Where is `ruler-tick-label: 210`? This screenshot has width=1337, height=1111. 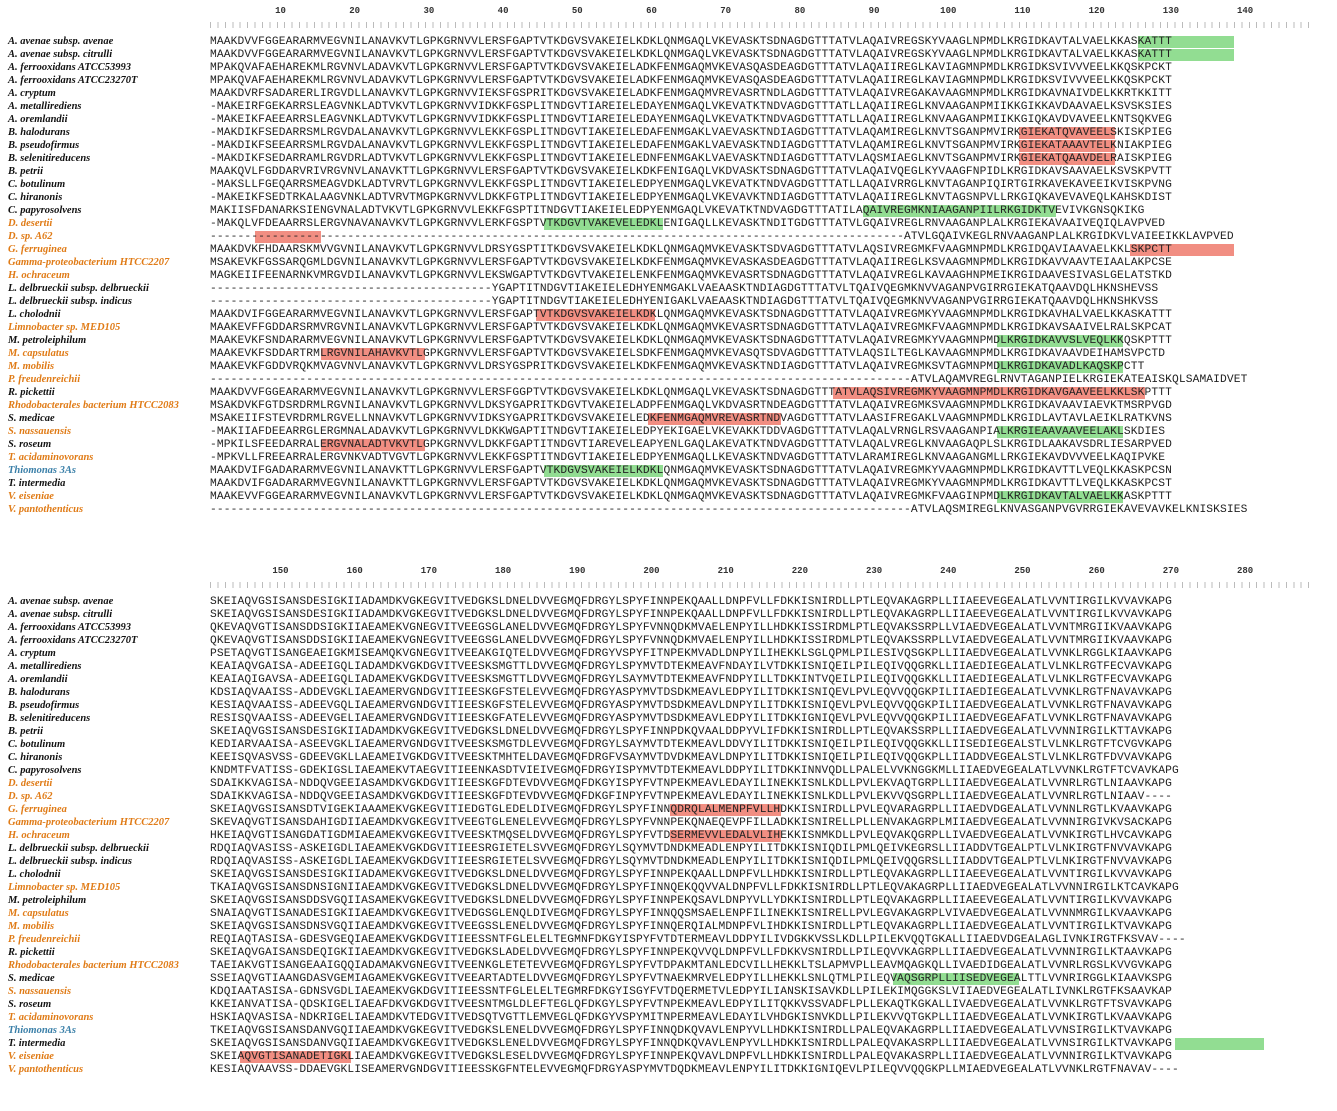
ruler-tick-label: 210 is located at coordinates (725, 571).